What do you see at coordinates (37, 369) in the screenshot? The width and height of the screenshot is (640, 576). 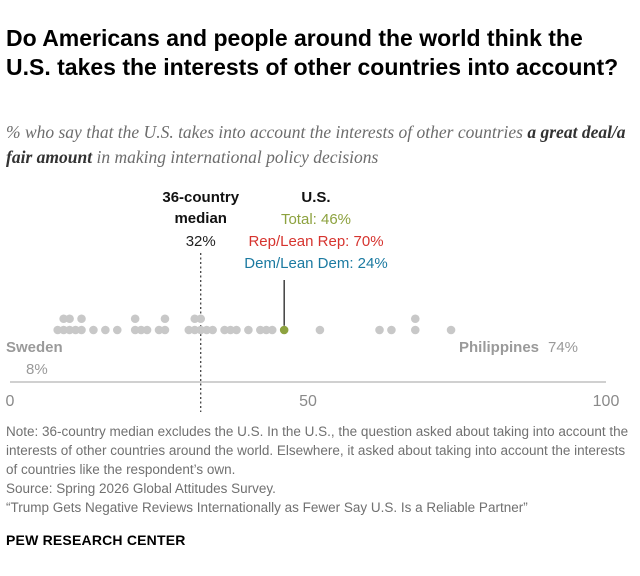 I see `annotation-value-label: 8%` at bounding box center [37, 369].